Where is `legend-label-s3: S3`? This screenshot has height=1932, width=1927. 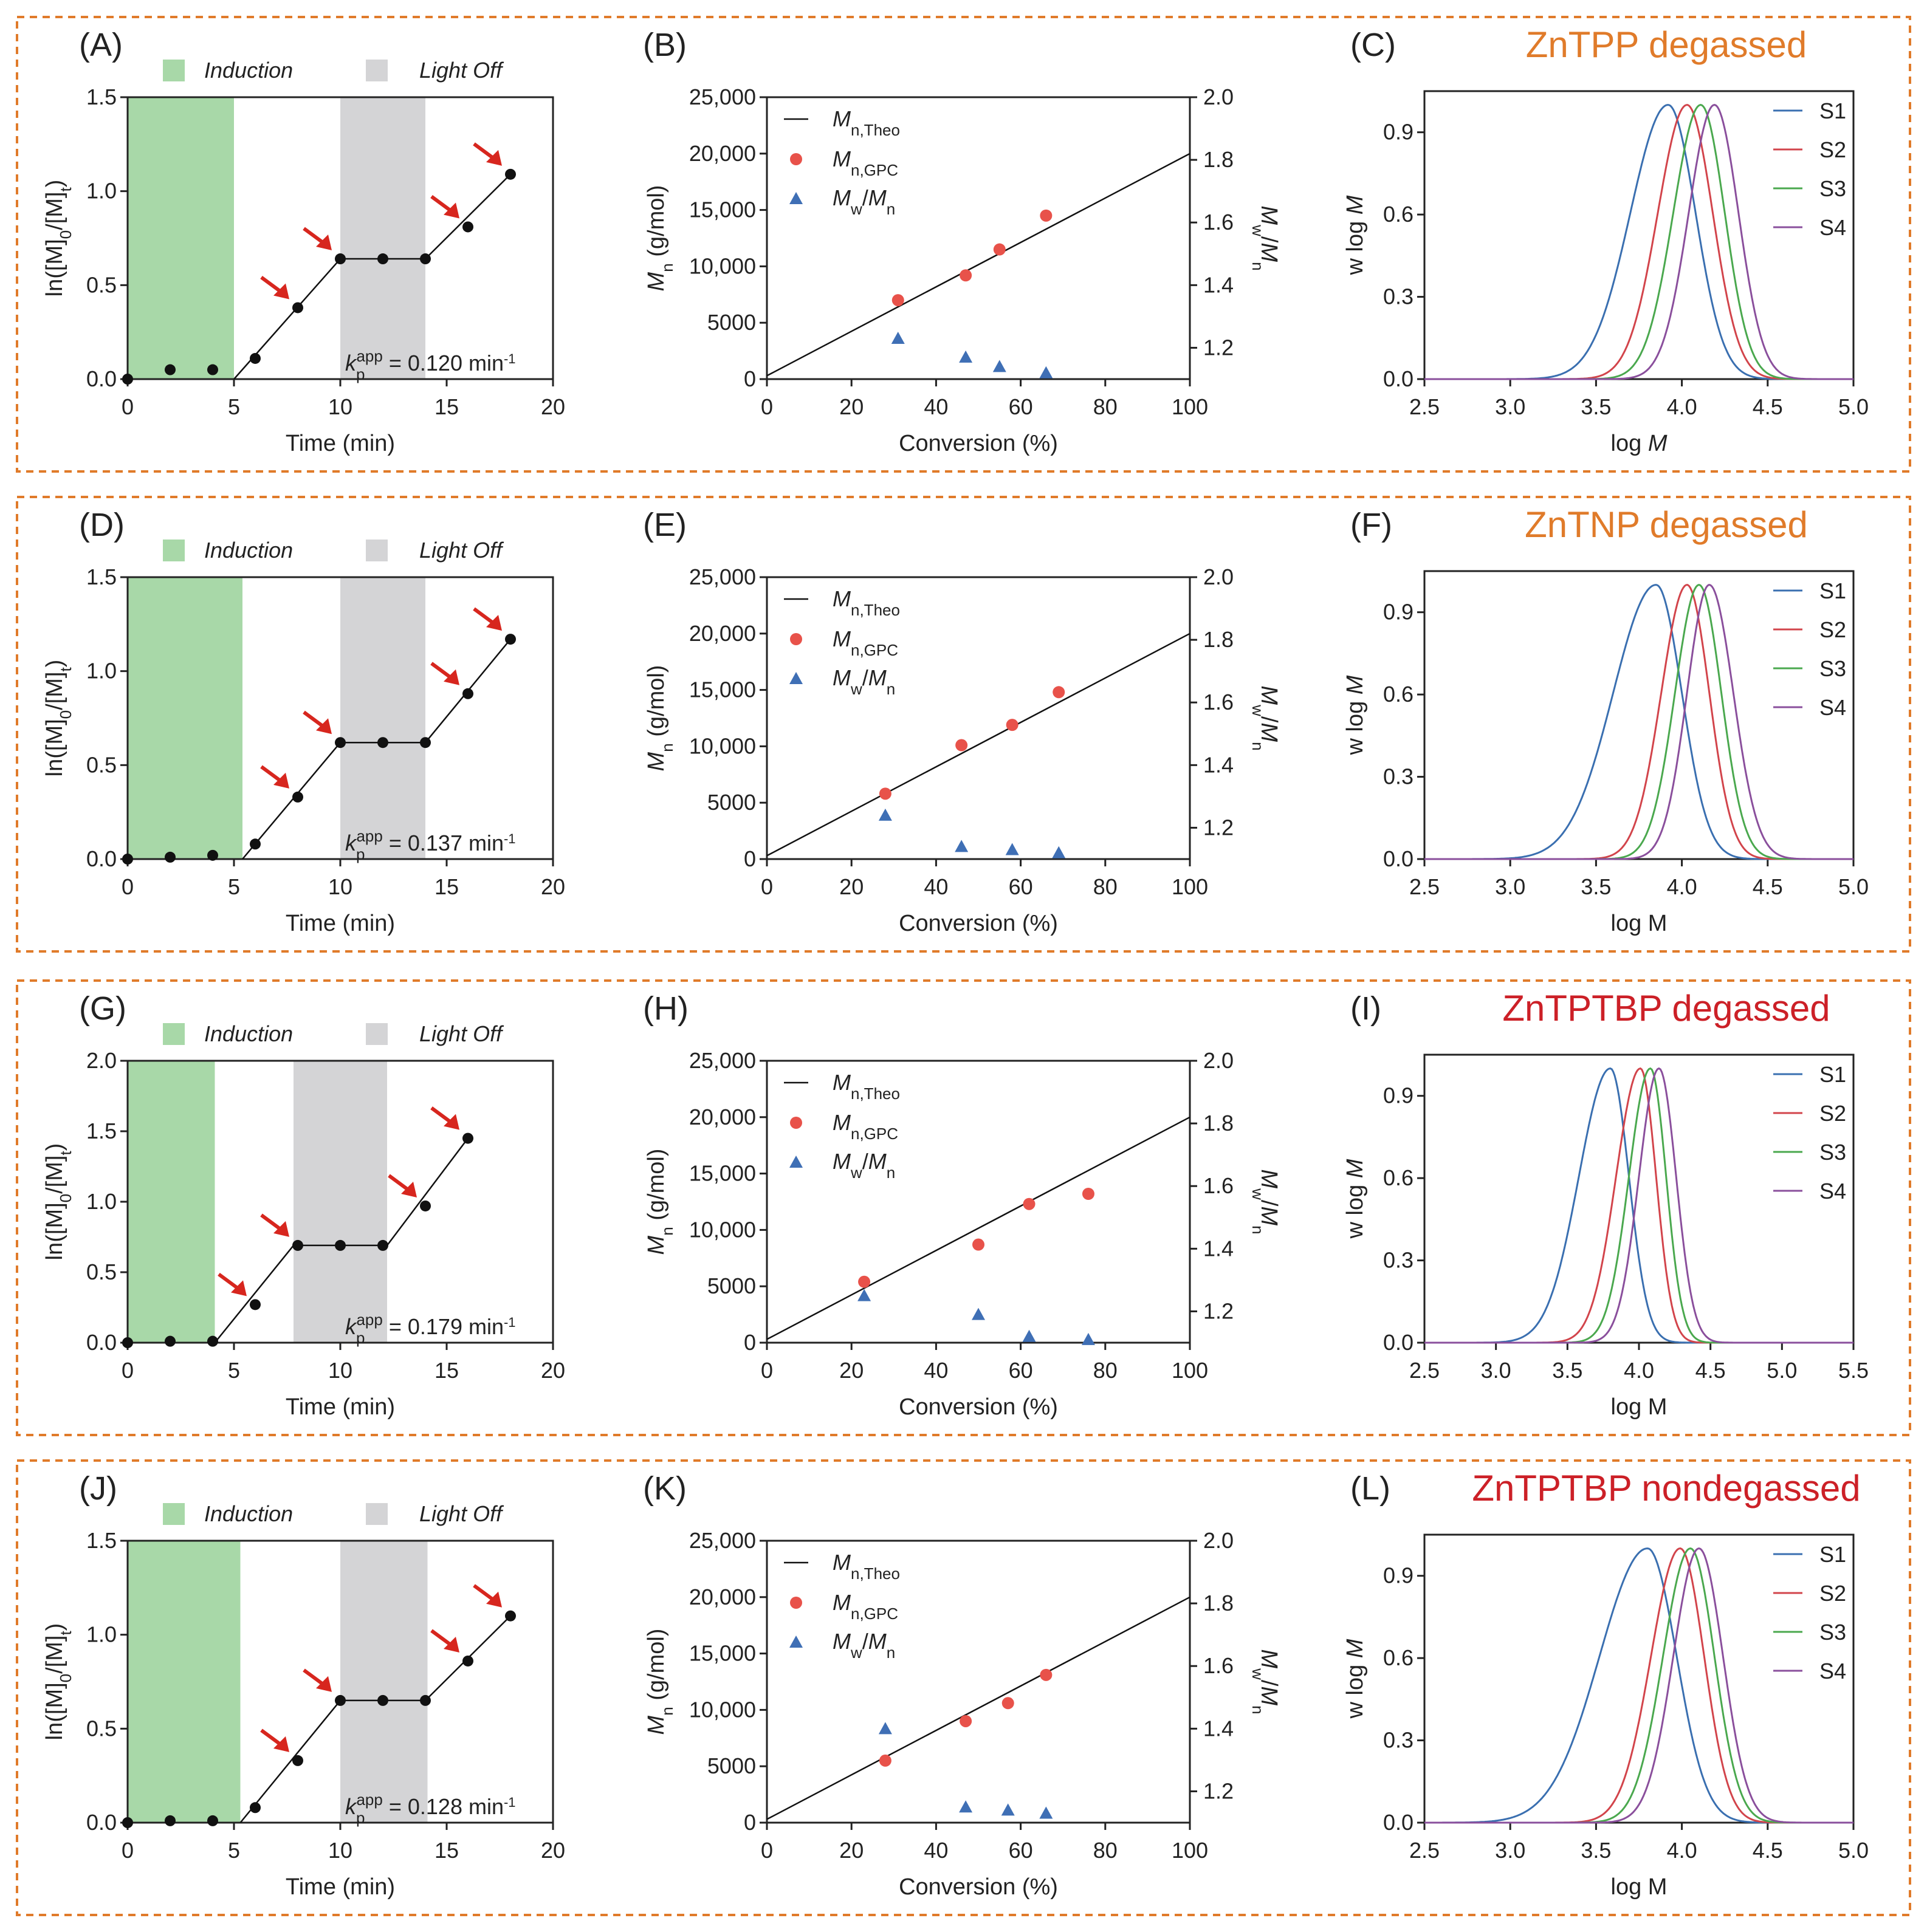 legend-label-s3: S3 is located at coordinates (1832, 188).